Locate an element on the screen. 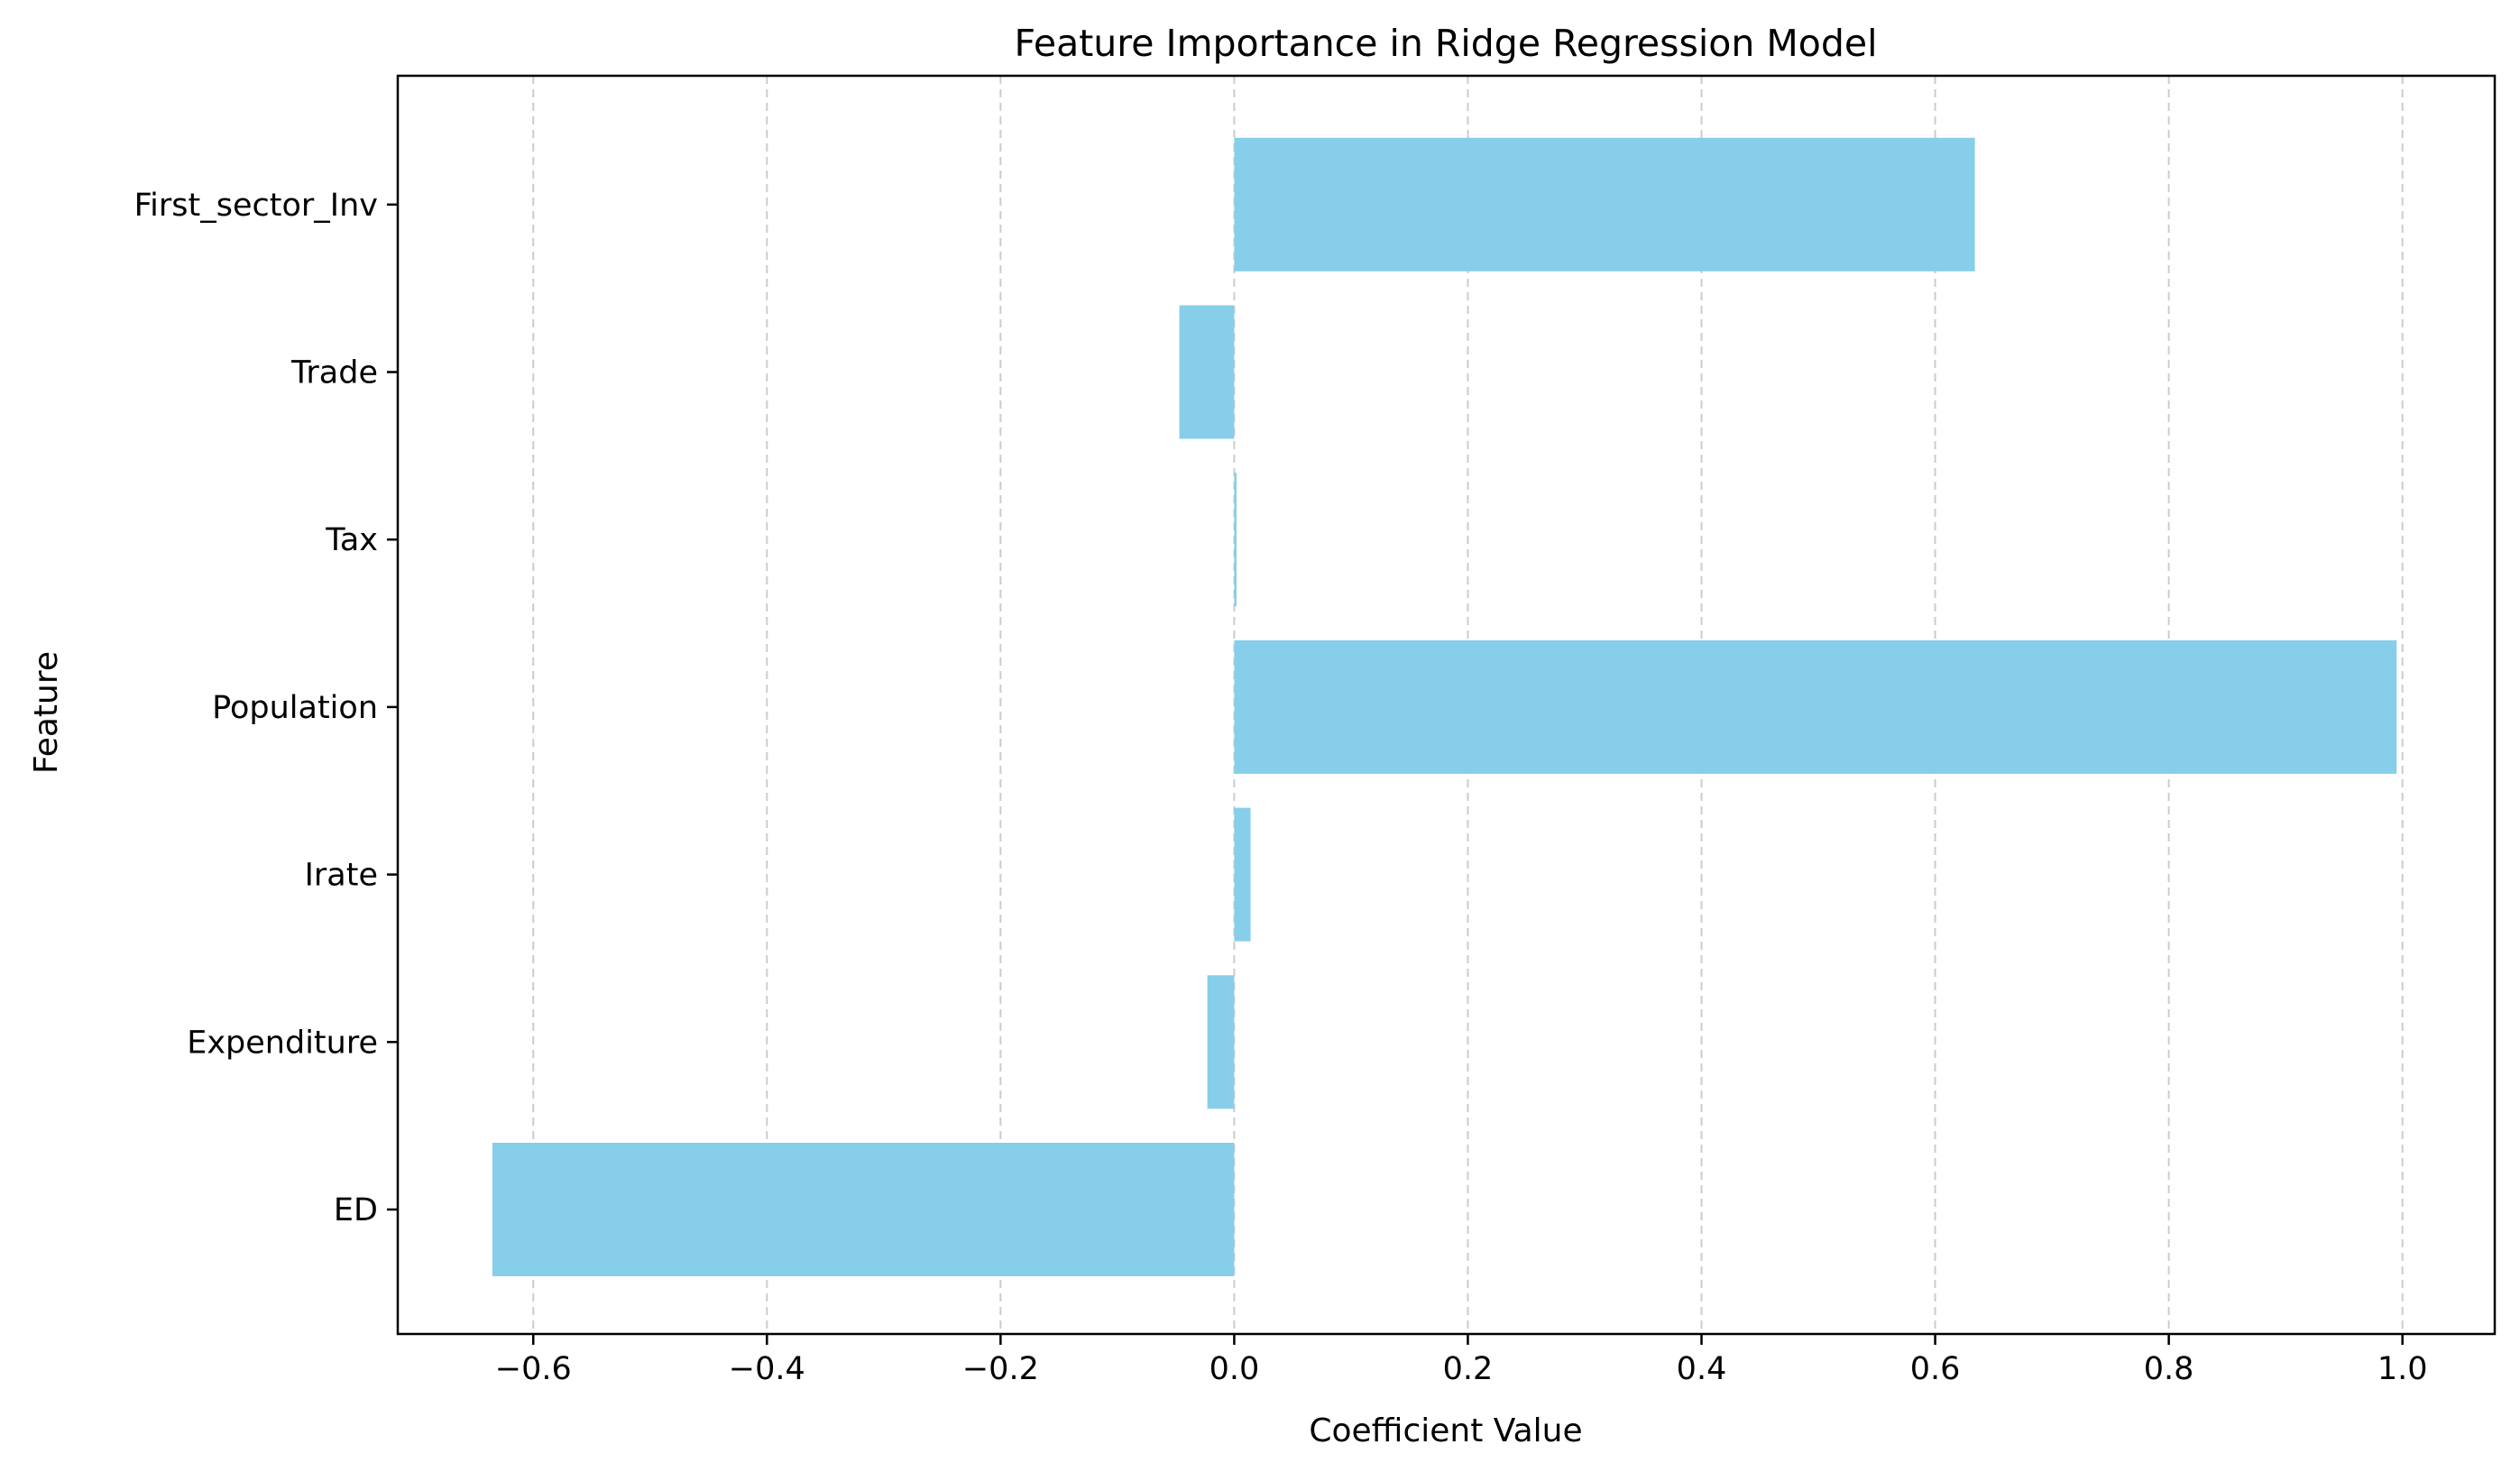 This screenshot has width=2520, height=1481. x-tick-label: 0.8 is located at coordinates (2169, 1369).